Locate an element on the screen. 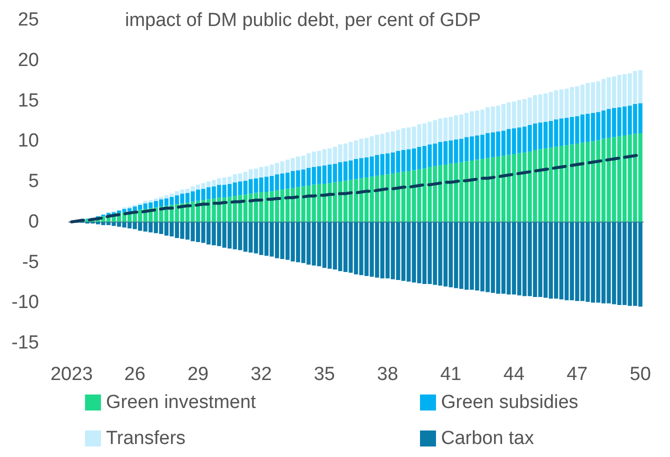 This screenshot has width=670, height=457. legend-label: Green investment is located at coordinates (181, 402).